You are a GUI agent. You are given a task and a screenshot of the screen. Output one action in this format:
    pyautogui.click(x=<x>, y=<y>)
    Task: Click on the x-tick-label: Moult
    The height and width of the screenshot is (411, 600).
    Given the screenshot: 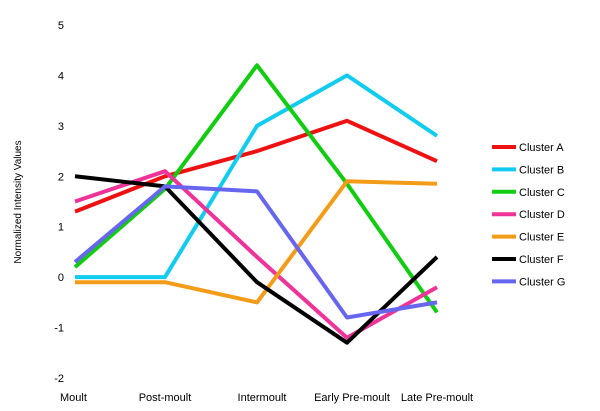 What is the action you would take?
    pyautogui.click(x=73, y=398)
    